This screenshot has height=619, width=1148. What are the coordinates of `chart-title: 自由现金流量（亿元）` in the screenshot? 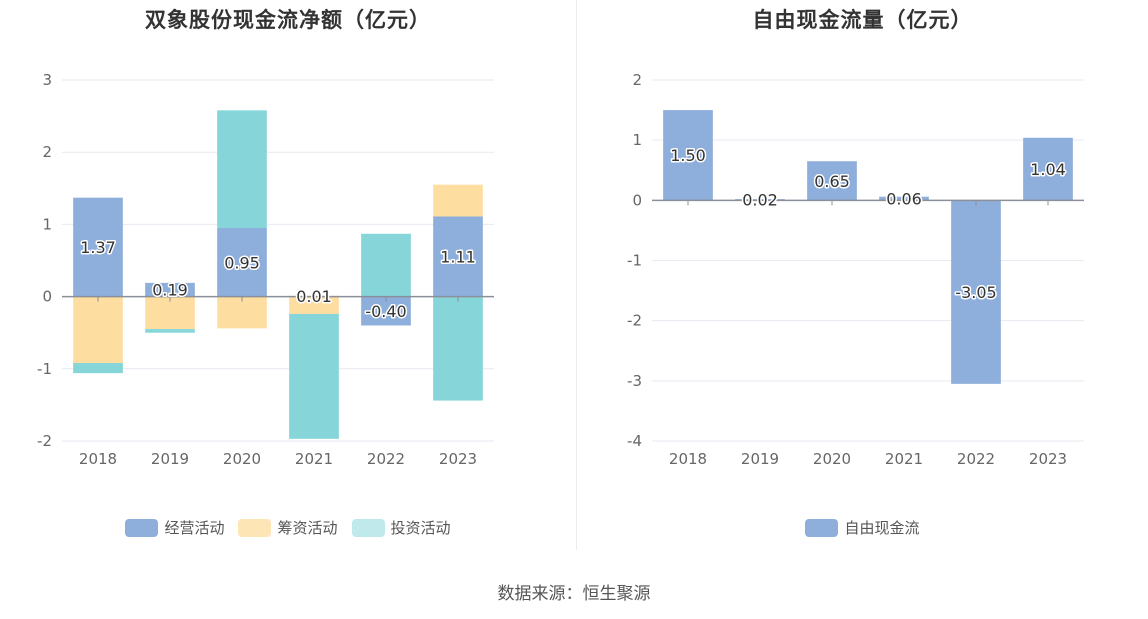 It's located at (862, 20).